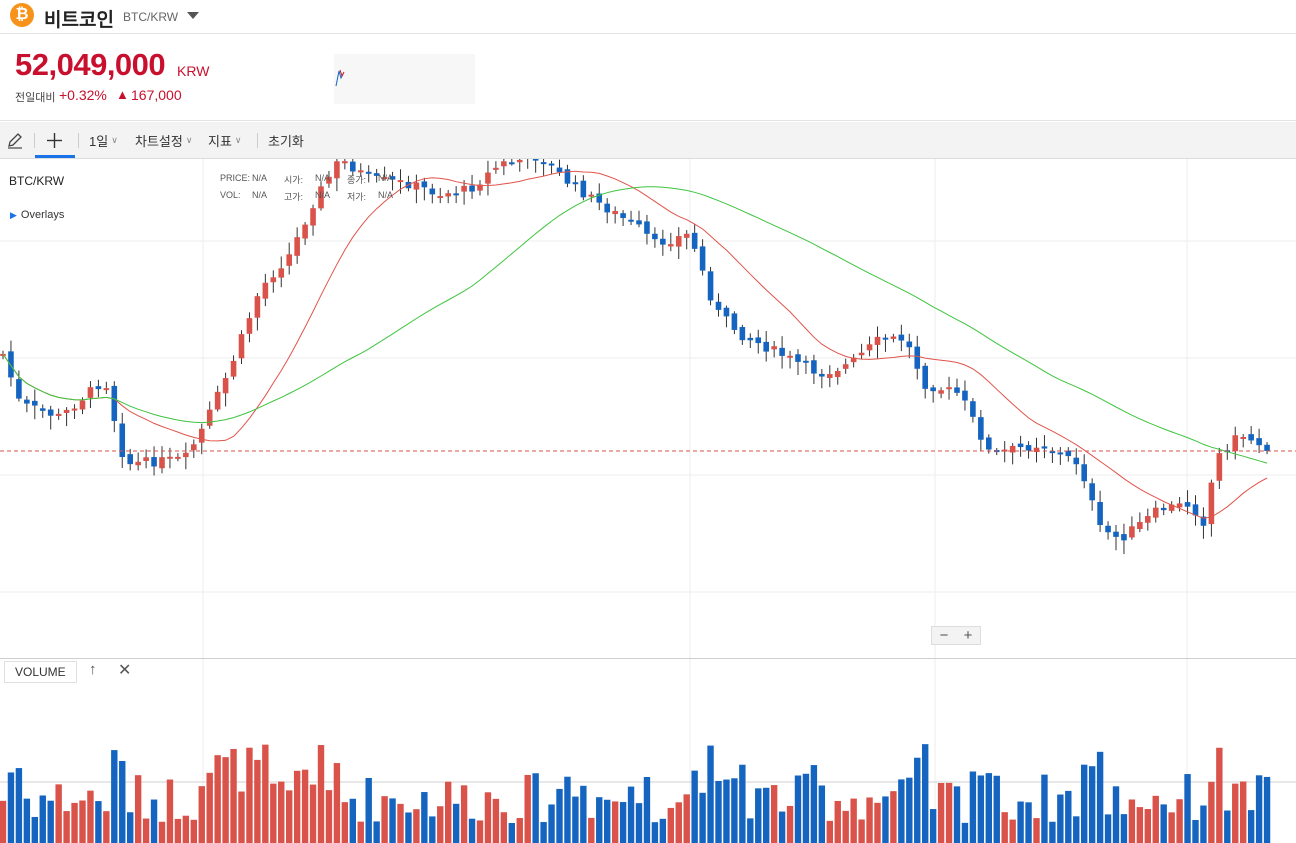  Describe the element at coordinates (125, 670) in the screenshot. I see `close-icon: ✕` at that location.